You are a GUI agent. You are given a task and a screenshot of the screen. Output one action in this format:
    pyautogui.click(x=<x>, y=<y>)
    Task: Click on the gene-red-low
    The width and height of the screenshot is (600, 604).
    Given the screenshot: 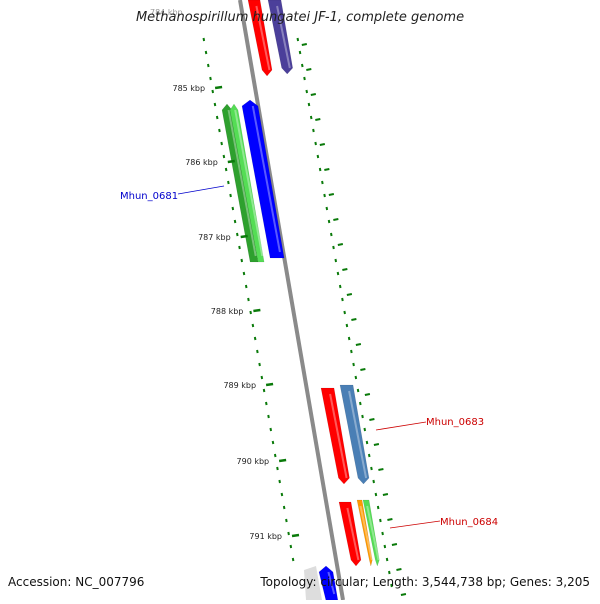 What is the action you would take?
    pyautogui.click(x=350, y=534)
    